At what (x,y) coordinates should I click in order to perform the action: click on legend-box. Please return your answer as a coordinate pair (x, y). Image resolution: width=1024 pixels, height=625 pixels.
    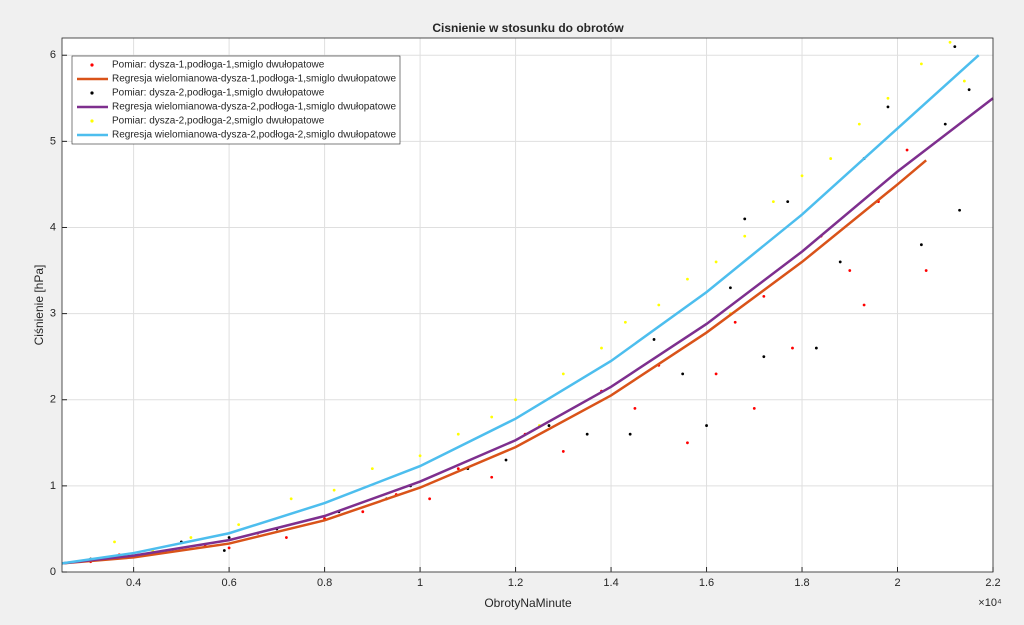
    Looking at the image, I should click on (236, 100).